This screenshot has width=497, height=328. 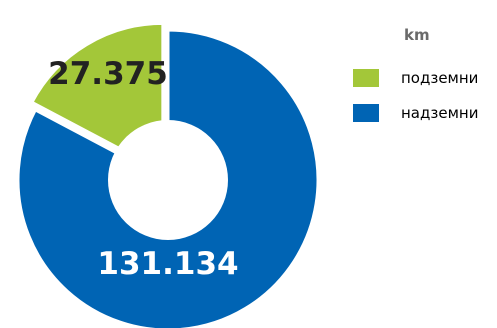 What do you see at coordinates (167, 264) in the screenshot?
I see `data-label-overhead: 131.134` at bounding box center [167, 264].